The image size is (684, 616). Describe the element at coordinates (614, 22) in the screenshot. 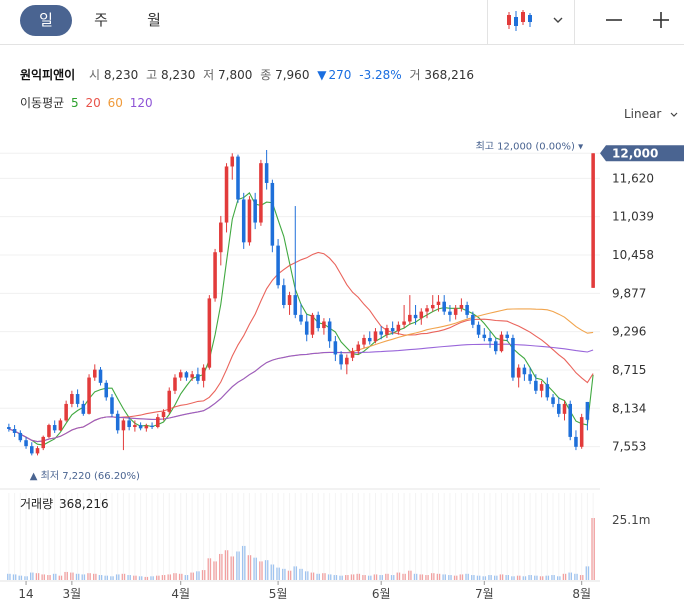

I see `zoom-out-button` at that location.